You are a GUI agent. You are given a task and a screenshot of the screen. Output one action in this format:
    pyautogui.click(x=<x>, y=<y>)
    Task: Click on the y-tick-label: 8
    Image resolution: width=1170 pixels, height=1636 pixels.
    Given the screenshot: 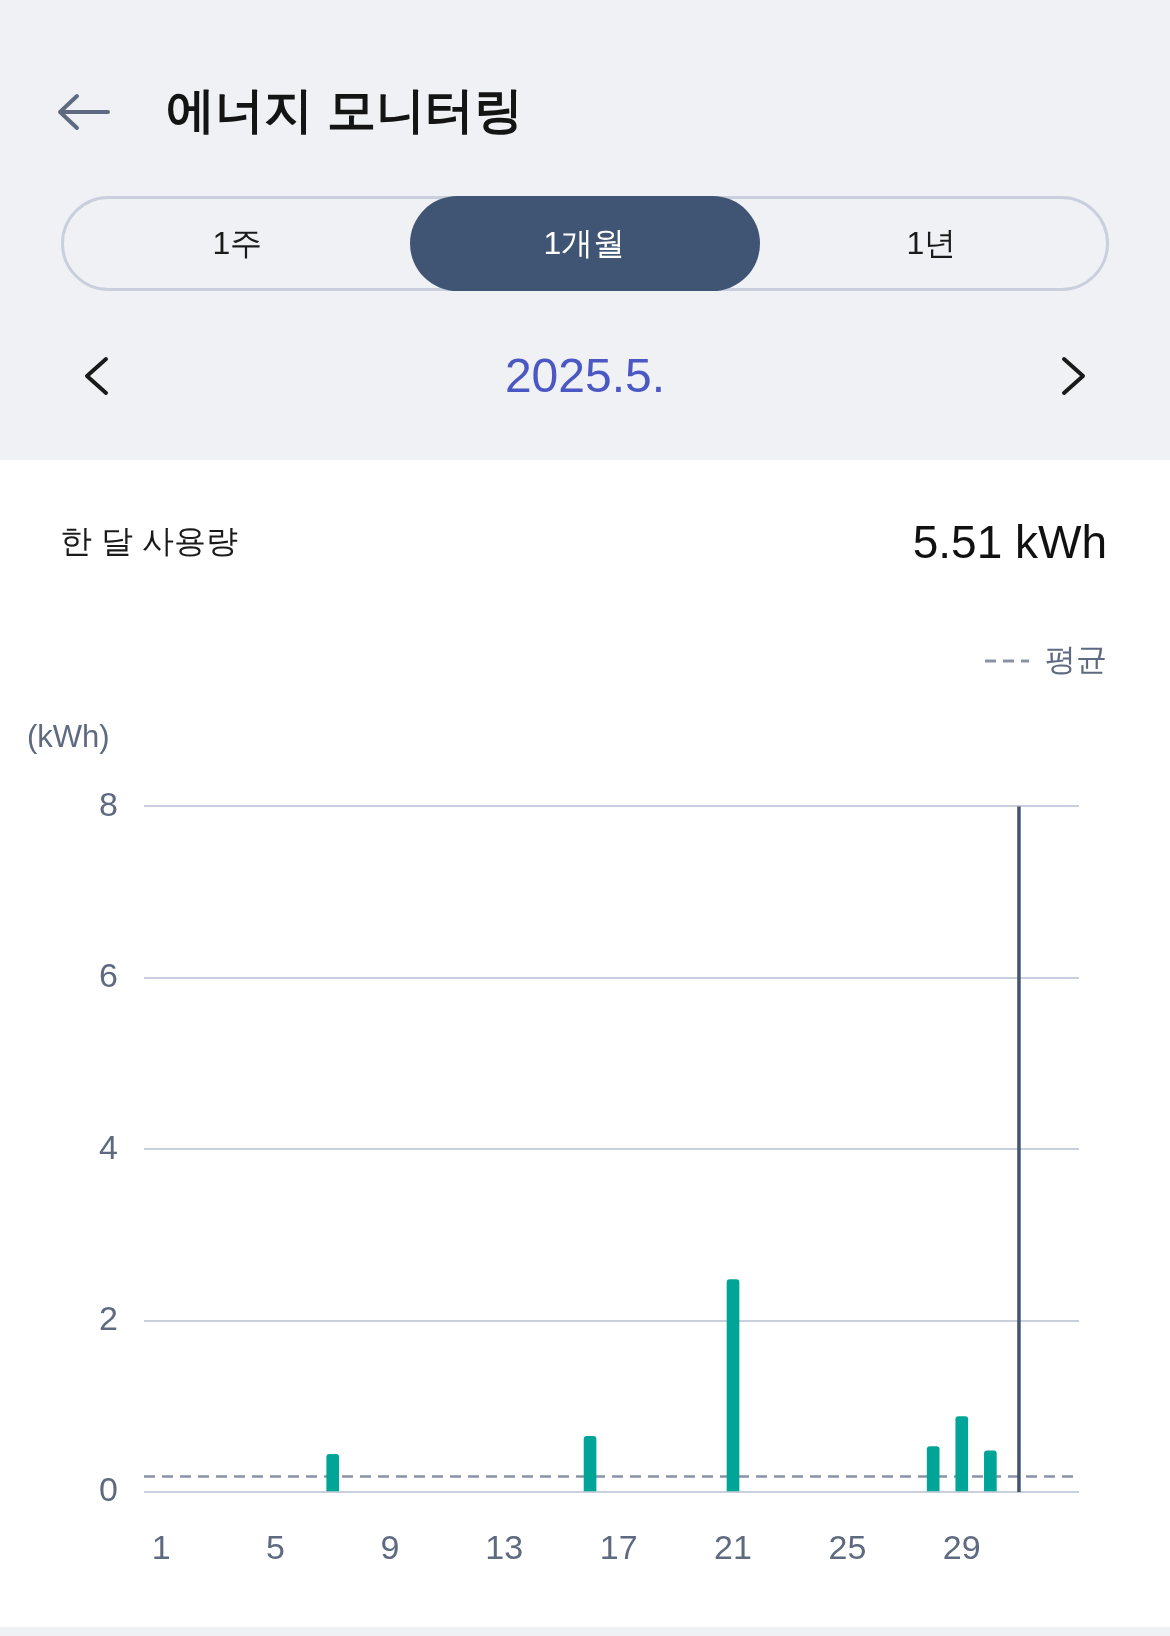 What is the action you would take?
    pyautogui.click(x=108, y=803)
    